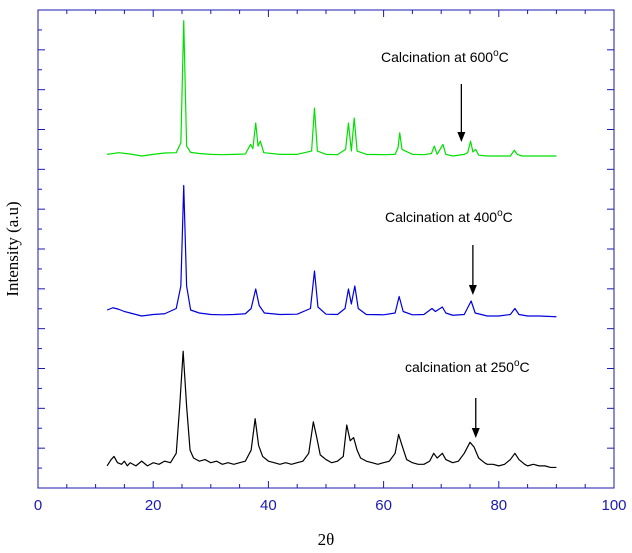  Describe the element at coordinates (498, 505) in the screenshot. I see `x-tick-label: 80` at that location.